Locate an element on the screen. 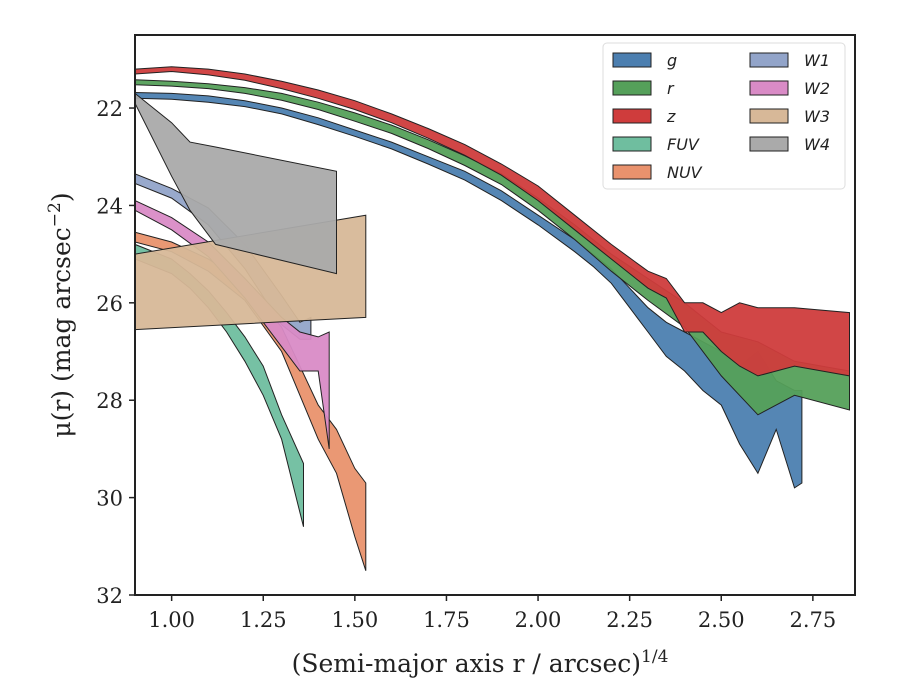  legend-swatch-w3 is located at coordinates (769, 116).